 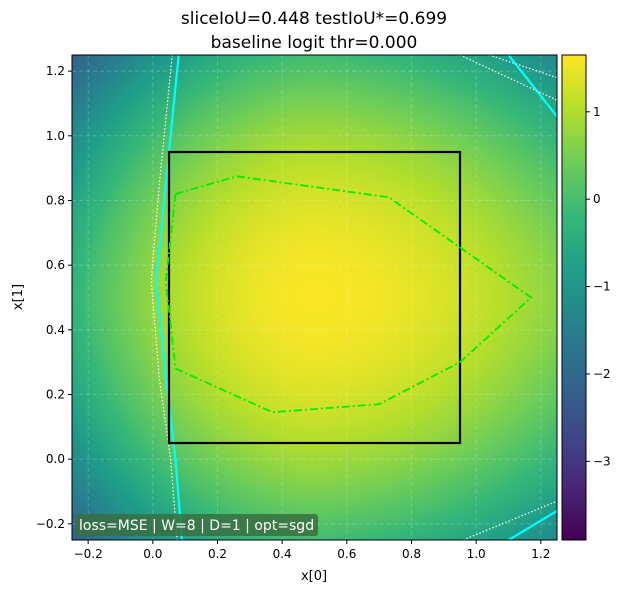 I want to click on annotation-box: loss=MSE | W=8 | D=1 | opt=sgd, so click(x=197, y=525).